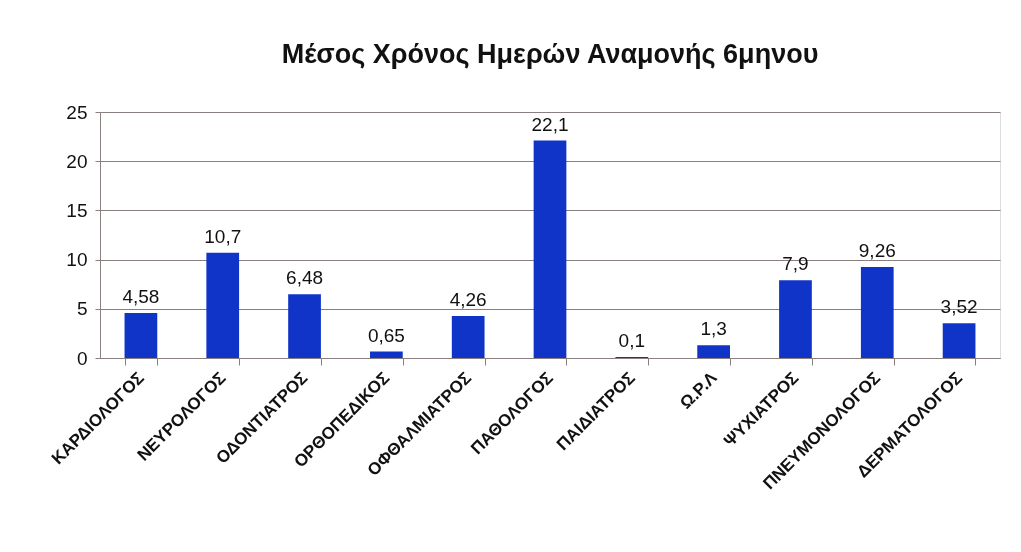  Describe the element at coordinates (795, 264) in the screenshot. I see `data-label: 7,9` at that location.